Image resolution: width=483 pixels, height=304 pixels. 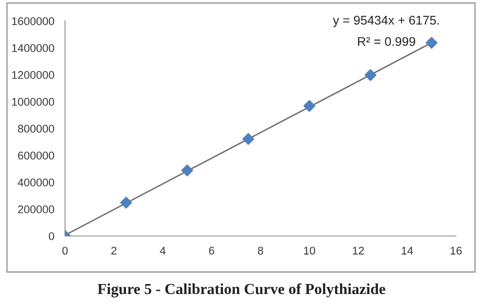 I want to click on y-tick-label: 1600000, so click(x=33, y=21).